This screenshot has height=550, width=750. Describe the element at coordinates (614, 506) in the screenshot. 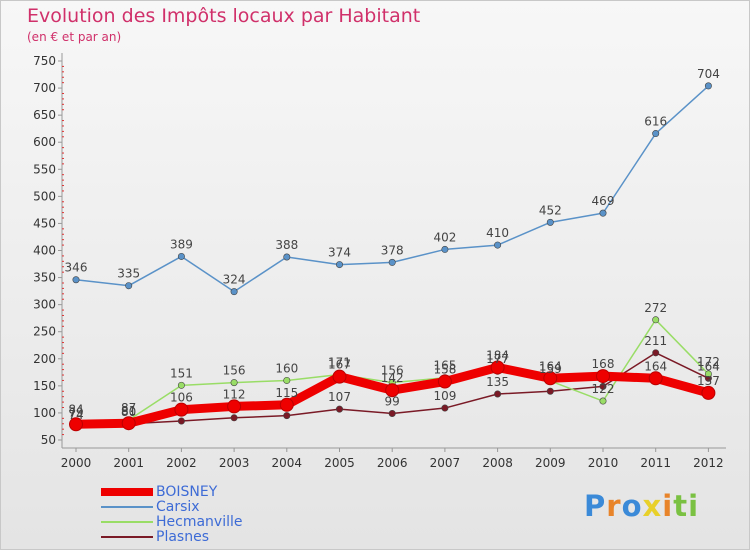

I see `logo-letter: r` at that location.